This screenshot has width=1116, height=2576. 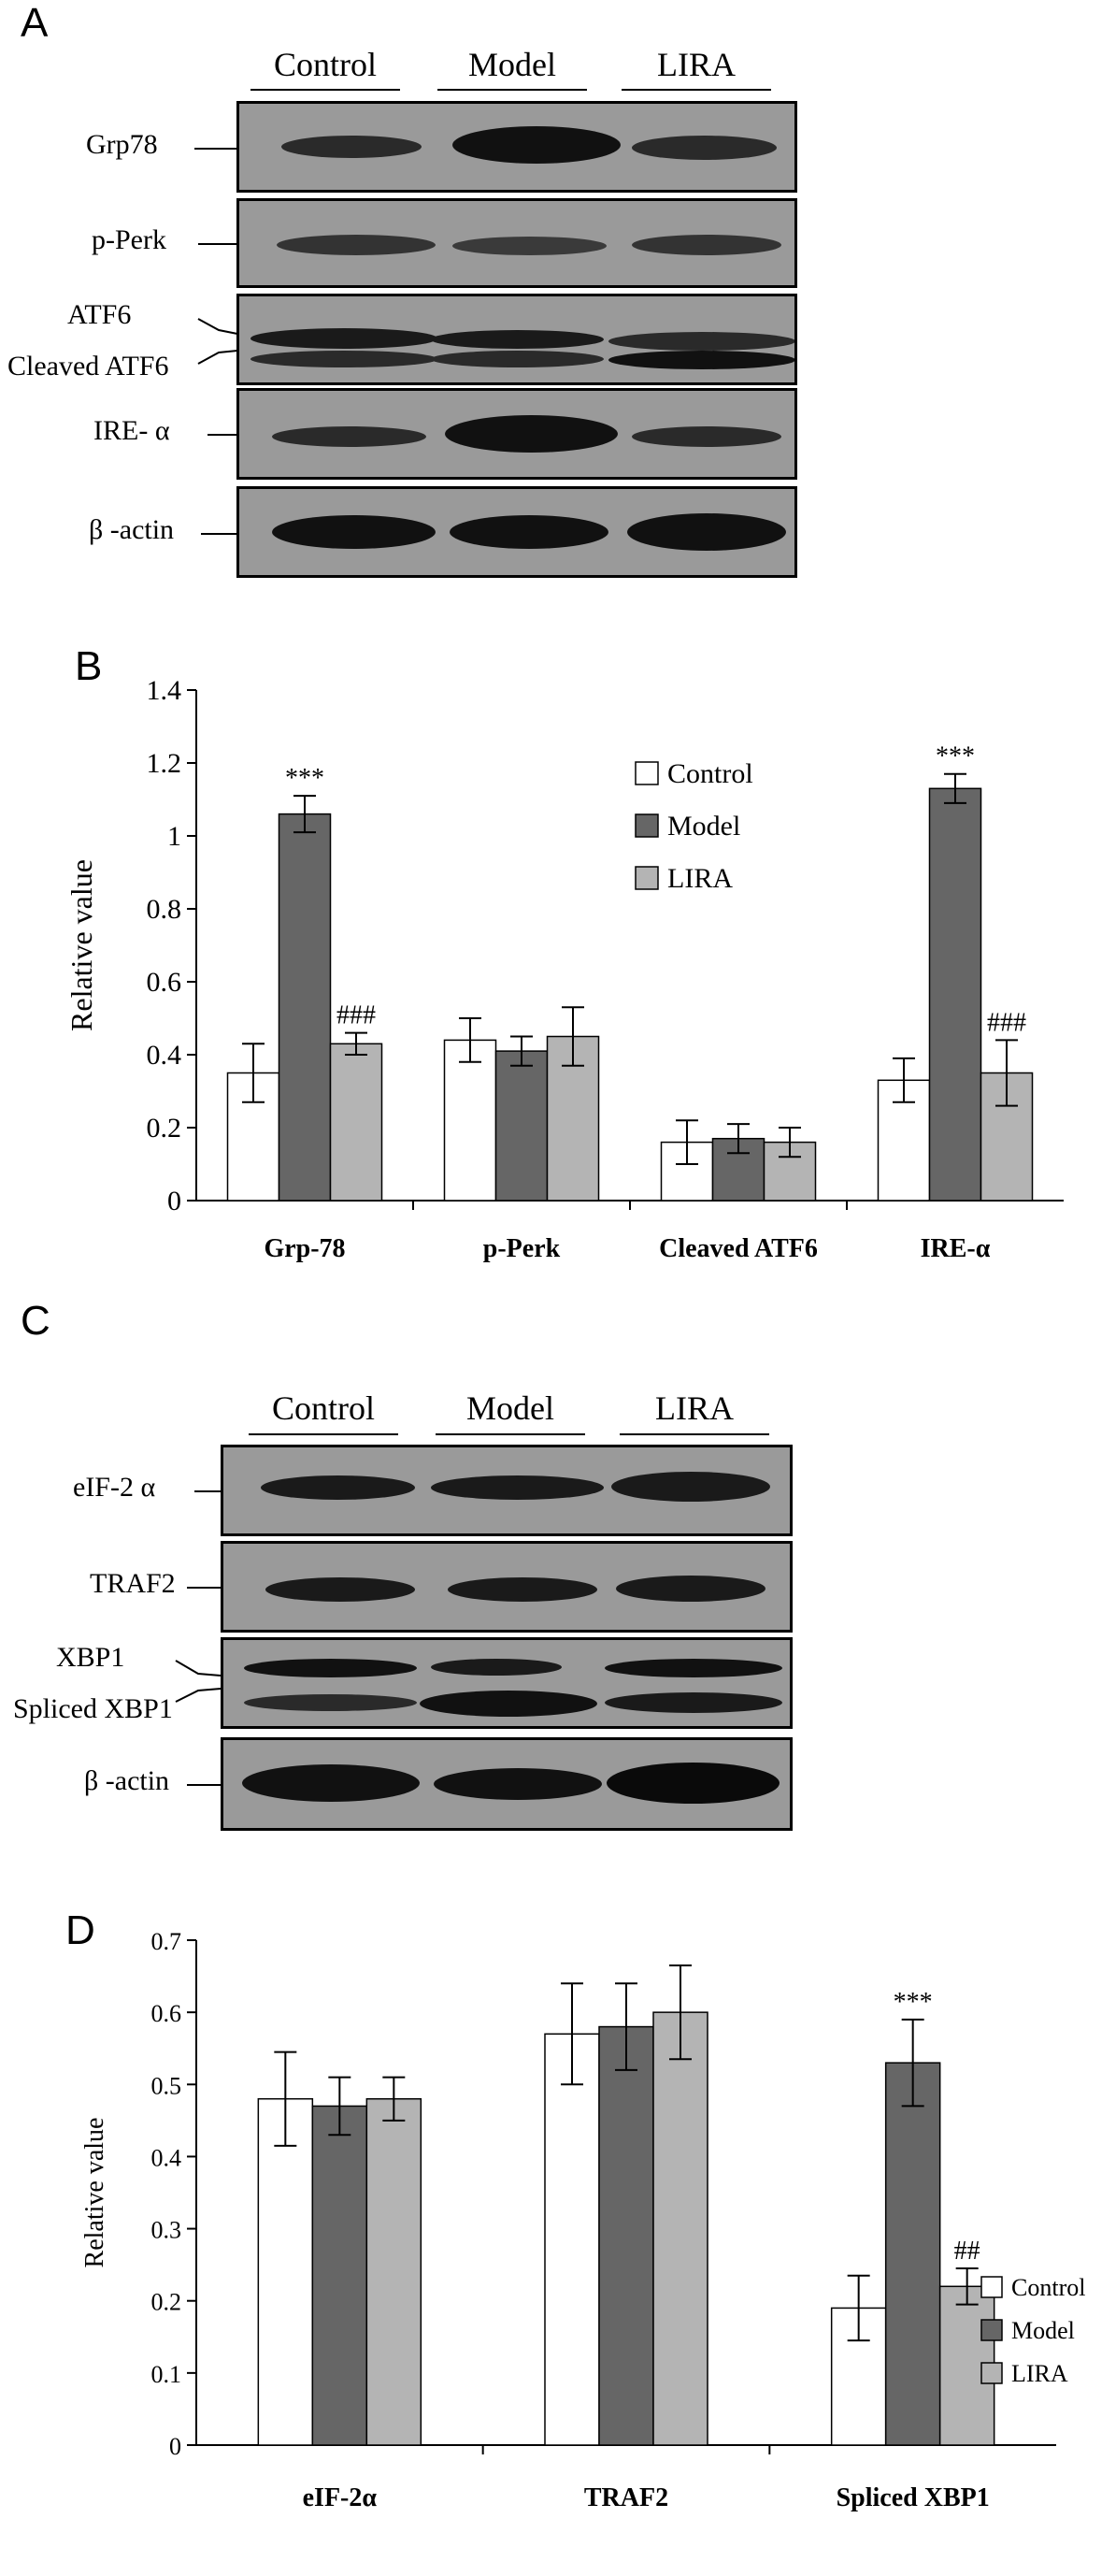 I want to click on blot-p-perk, so click(x=516, y=243).